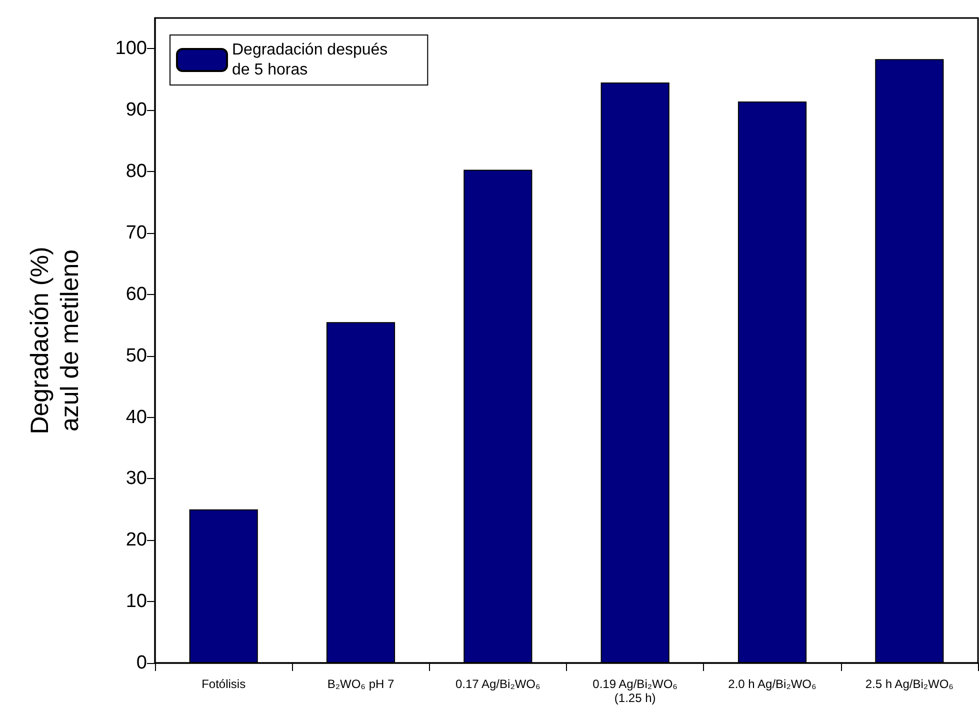  What do you see at coordinates (136, 110) in the screenshot?
I see `y-tick-label: 90` at bounding box center [136, 110].